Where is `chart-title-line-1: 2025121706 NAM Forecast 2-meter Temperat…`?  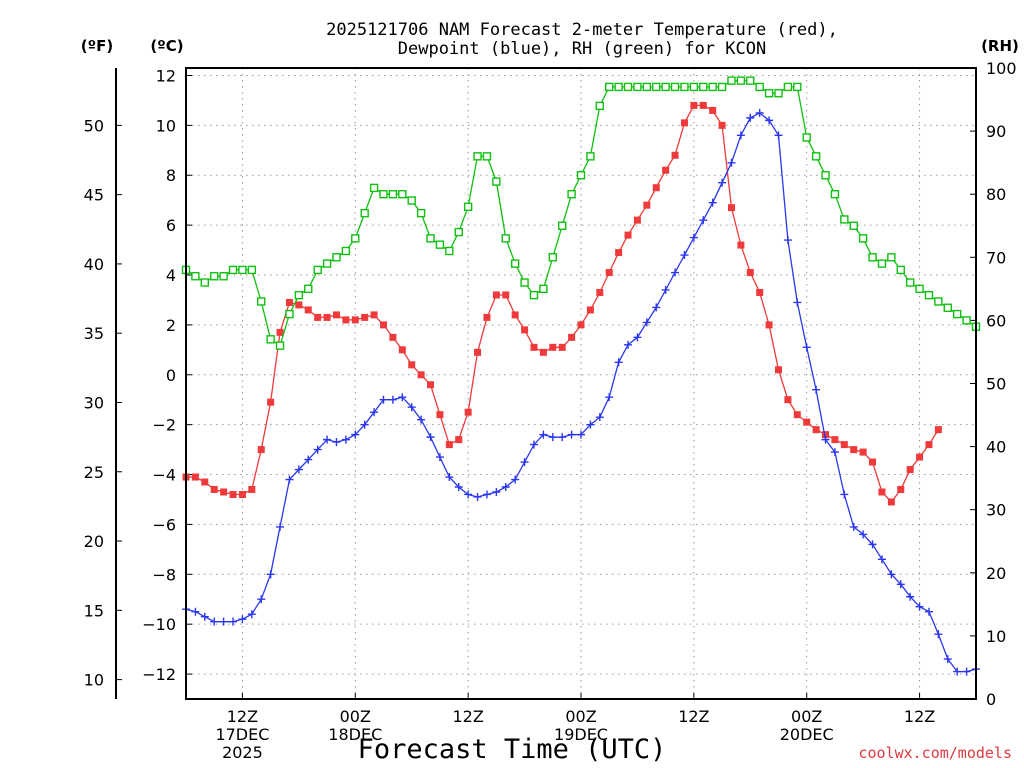
chart-title-line-1: 2025121706 NAM Forecast 2-meter Temperat… is located at coordinates (582, 30).